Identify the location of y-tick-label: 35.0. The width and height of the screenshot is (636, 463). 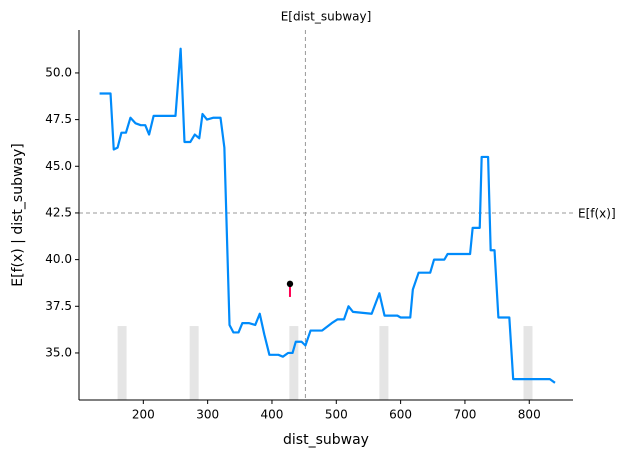
(58, 352).